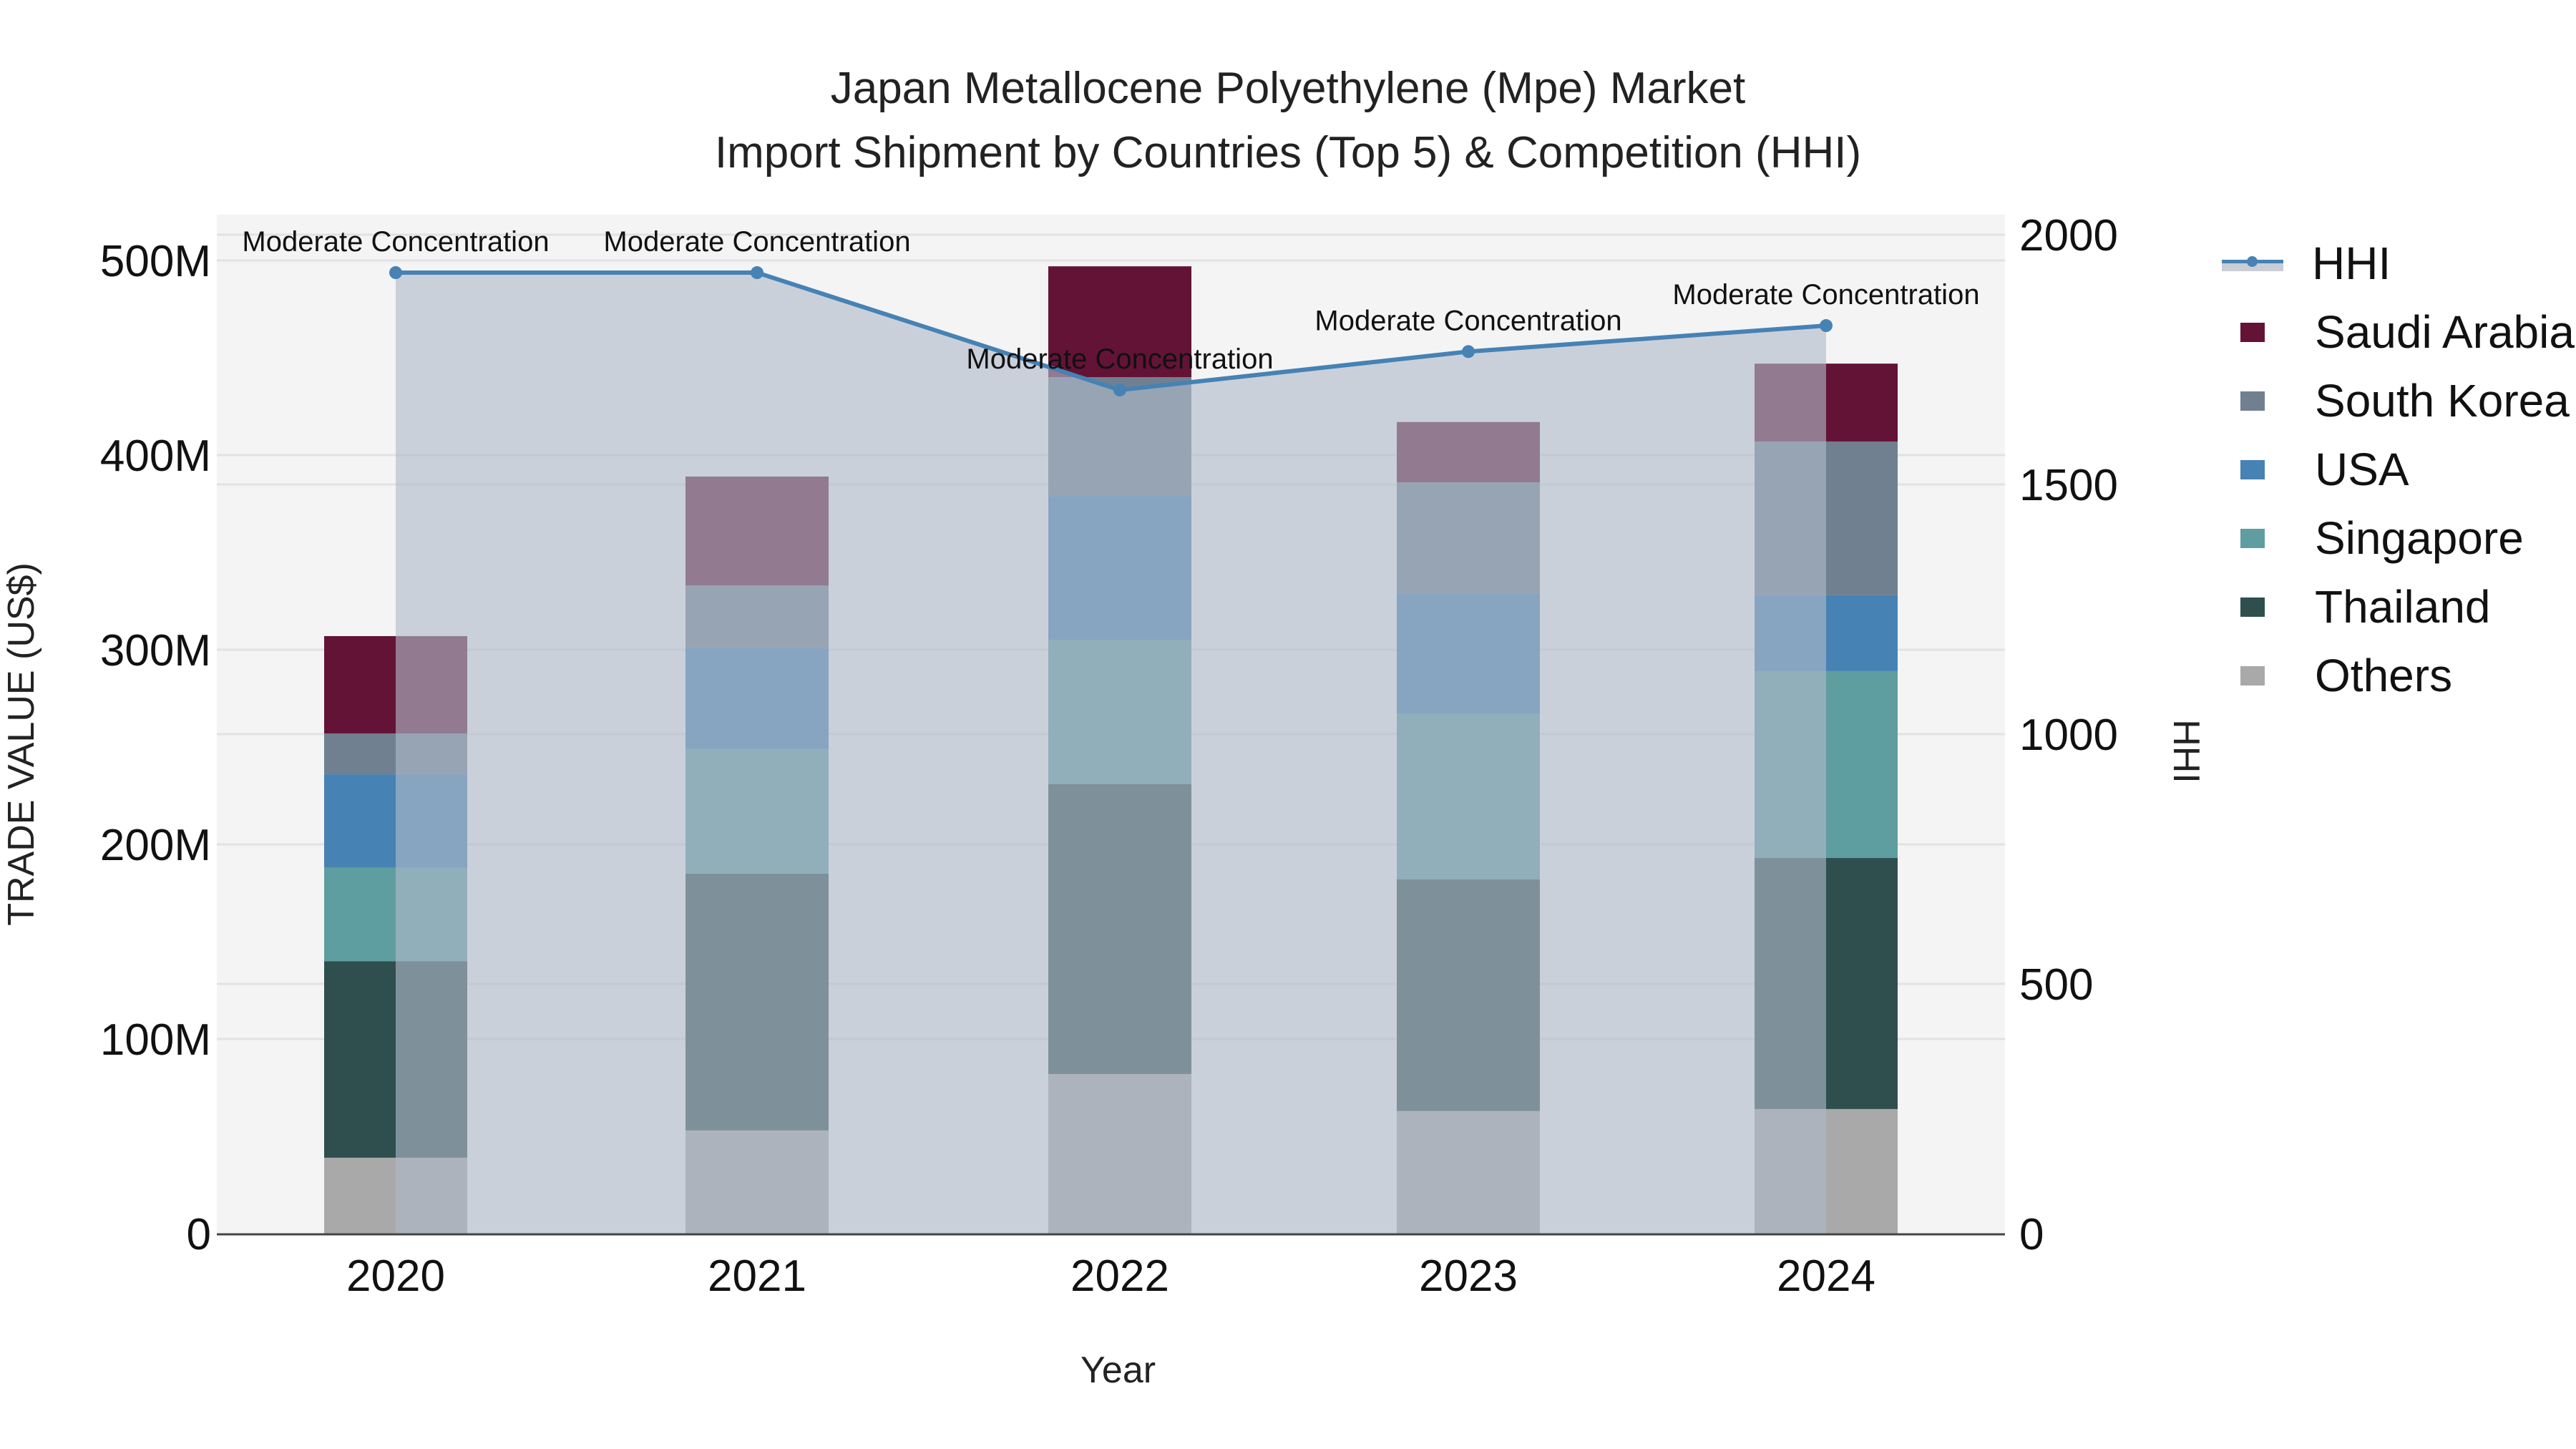 The image size is (2576, 1449). What do you see at coordinates (155, 1040) in the screenshot?
I see `y-left-tick-label: 100M` at bounding box center [155, 1040].